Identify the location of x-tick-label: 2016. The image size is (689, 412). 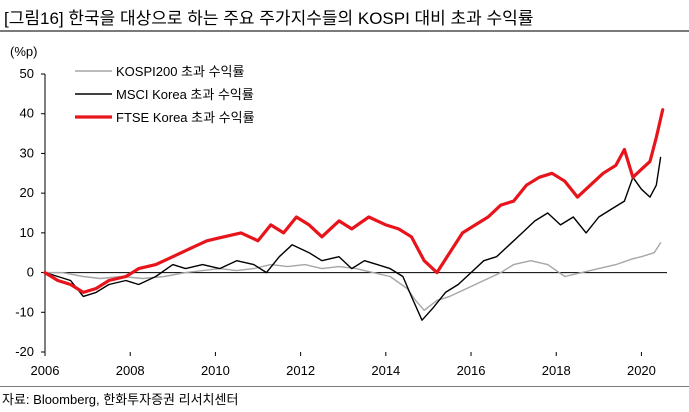
(471, 370).